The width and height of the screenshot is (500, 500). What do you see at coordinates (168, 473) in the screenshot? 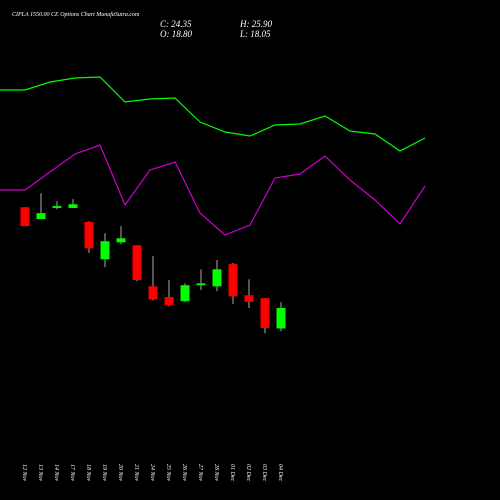
I see `x-tick-label: 25 Nov` at bounding box center [168, 473].